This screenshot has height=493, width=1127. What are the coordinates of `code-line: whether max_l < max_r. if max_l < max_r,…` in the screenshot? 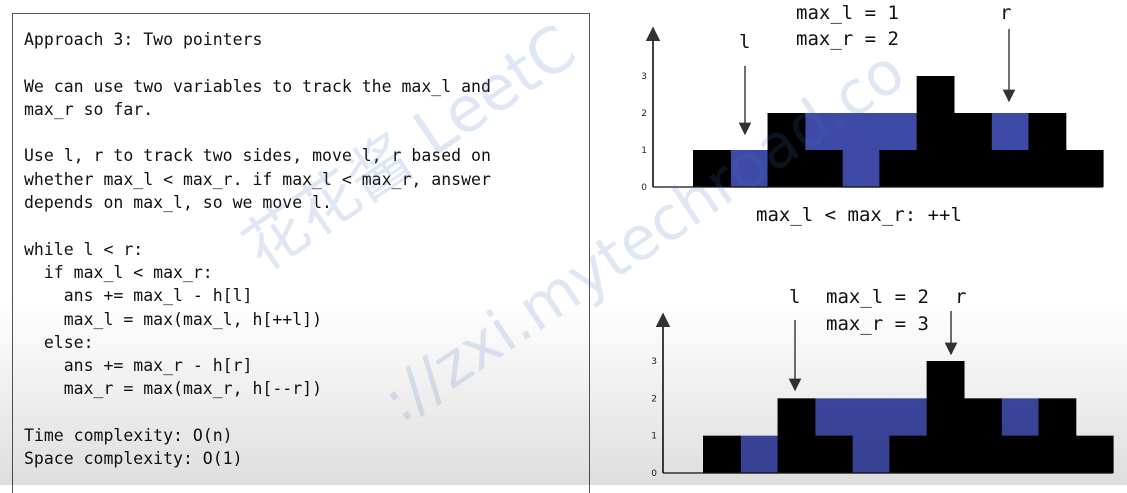 It's located at (257, 179).